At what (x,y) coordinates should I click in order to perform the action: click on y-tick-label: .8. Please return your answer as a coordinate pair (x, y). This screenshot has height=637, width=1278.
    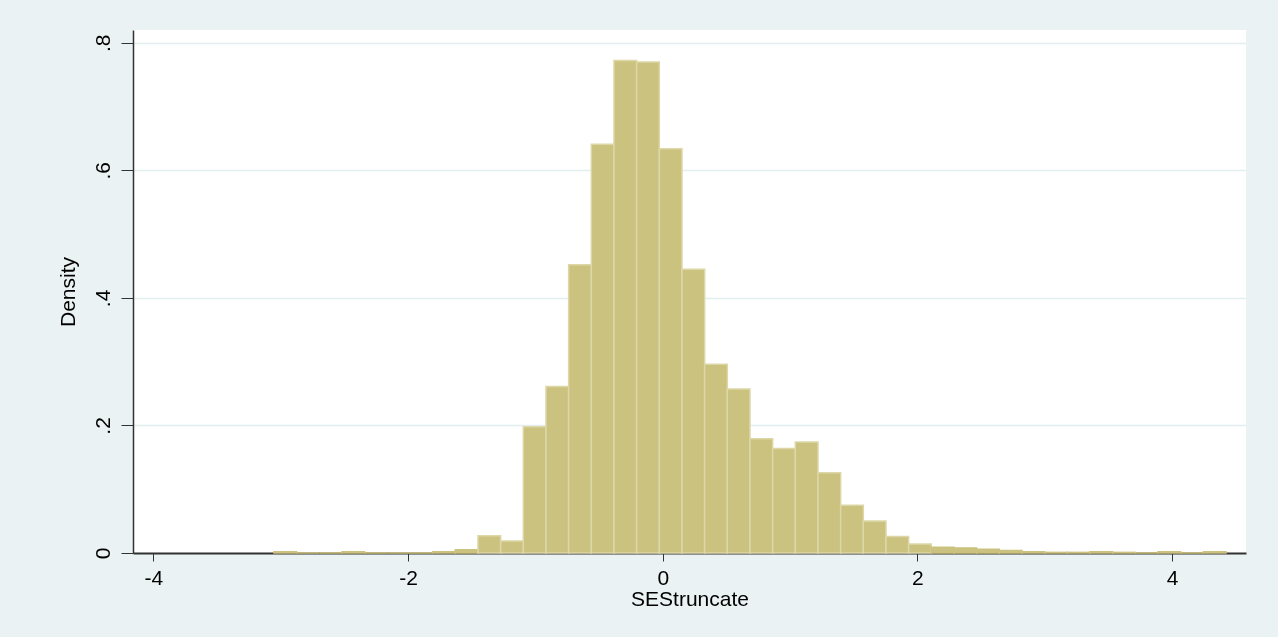
    Looking at the image, I should click on (102, 43).